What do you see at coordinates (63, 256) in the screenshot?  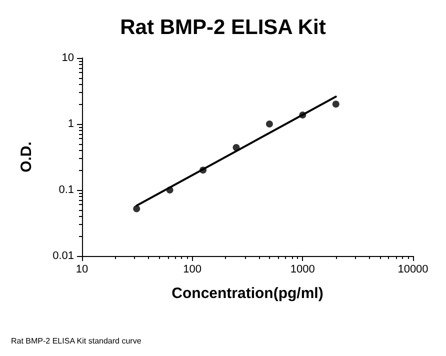 I see `y-tick-label: 0.01` at bounding box center [63, 256].